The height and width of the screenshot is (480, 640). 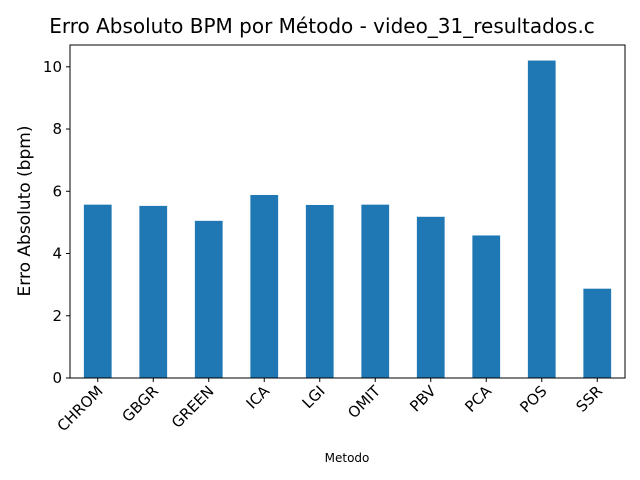 I want to click on bar-omit, so click(x=375, y=291).